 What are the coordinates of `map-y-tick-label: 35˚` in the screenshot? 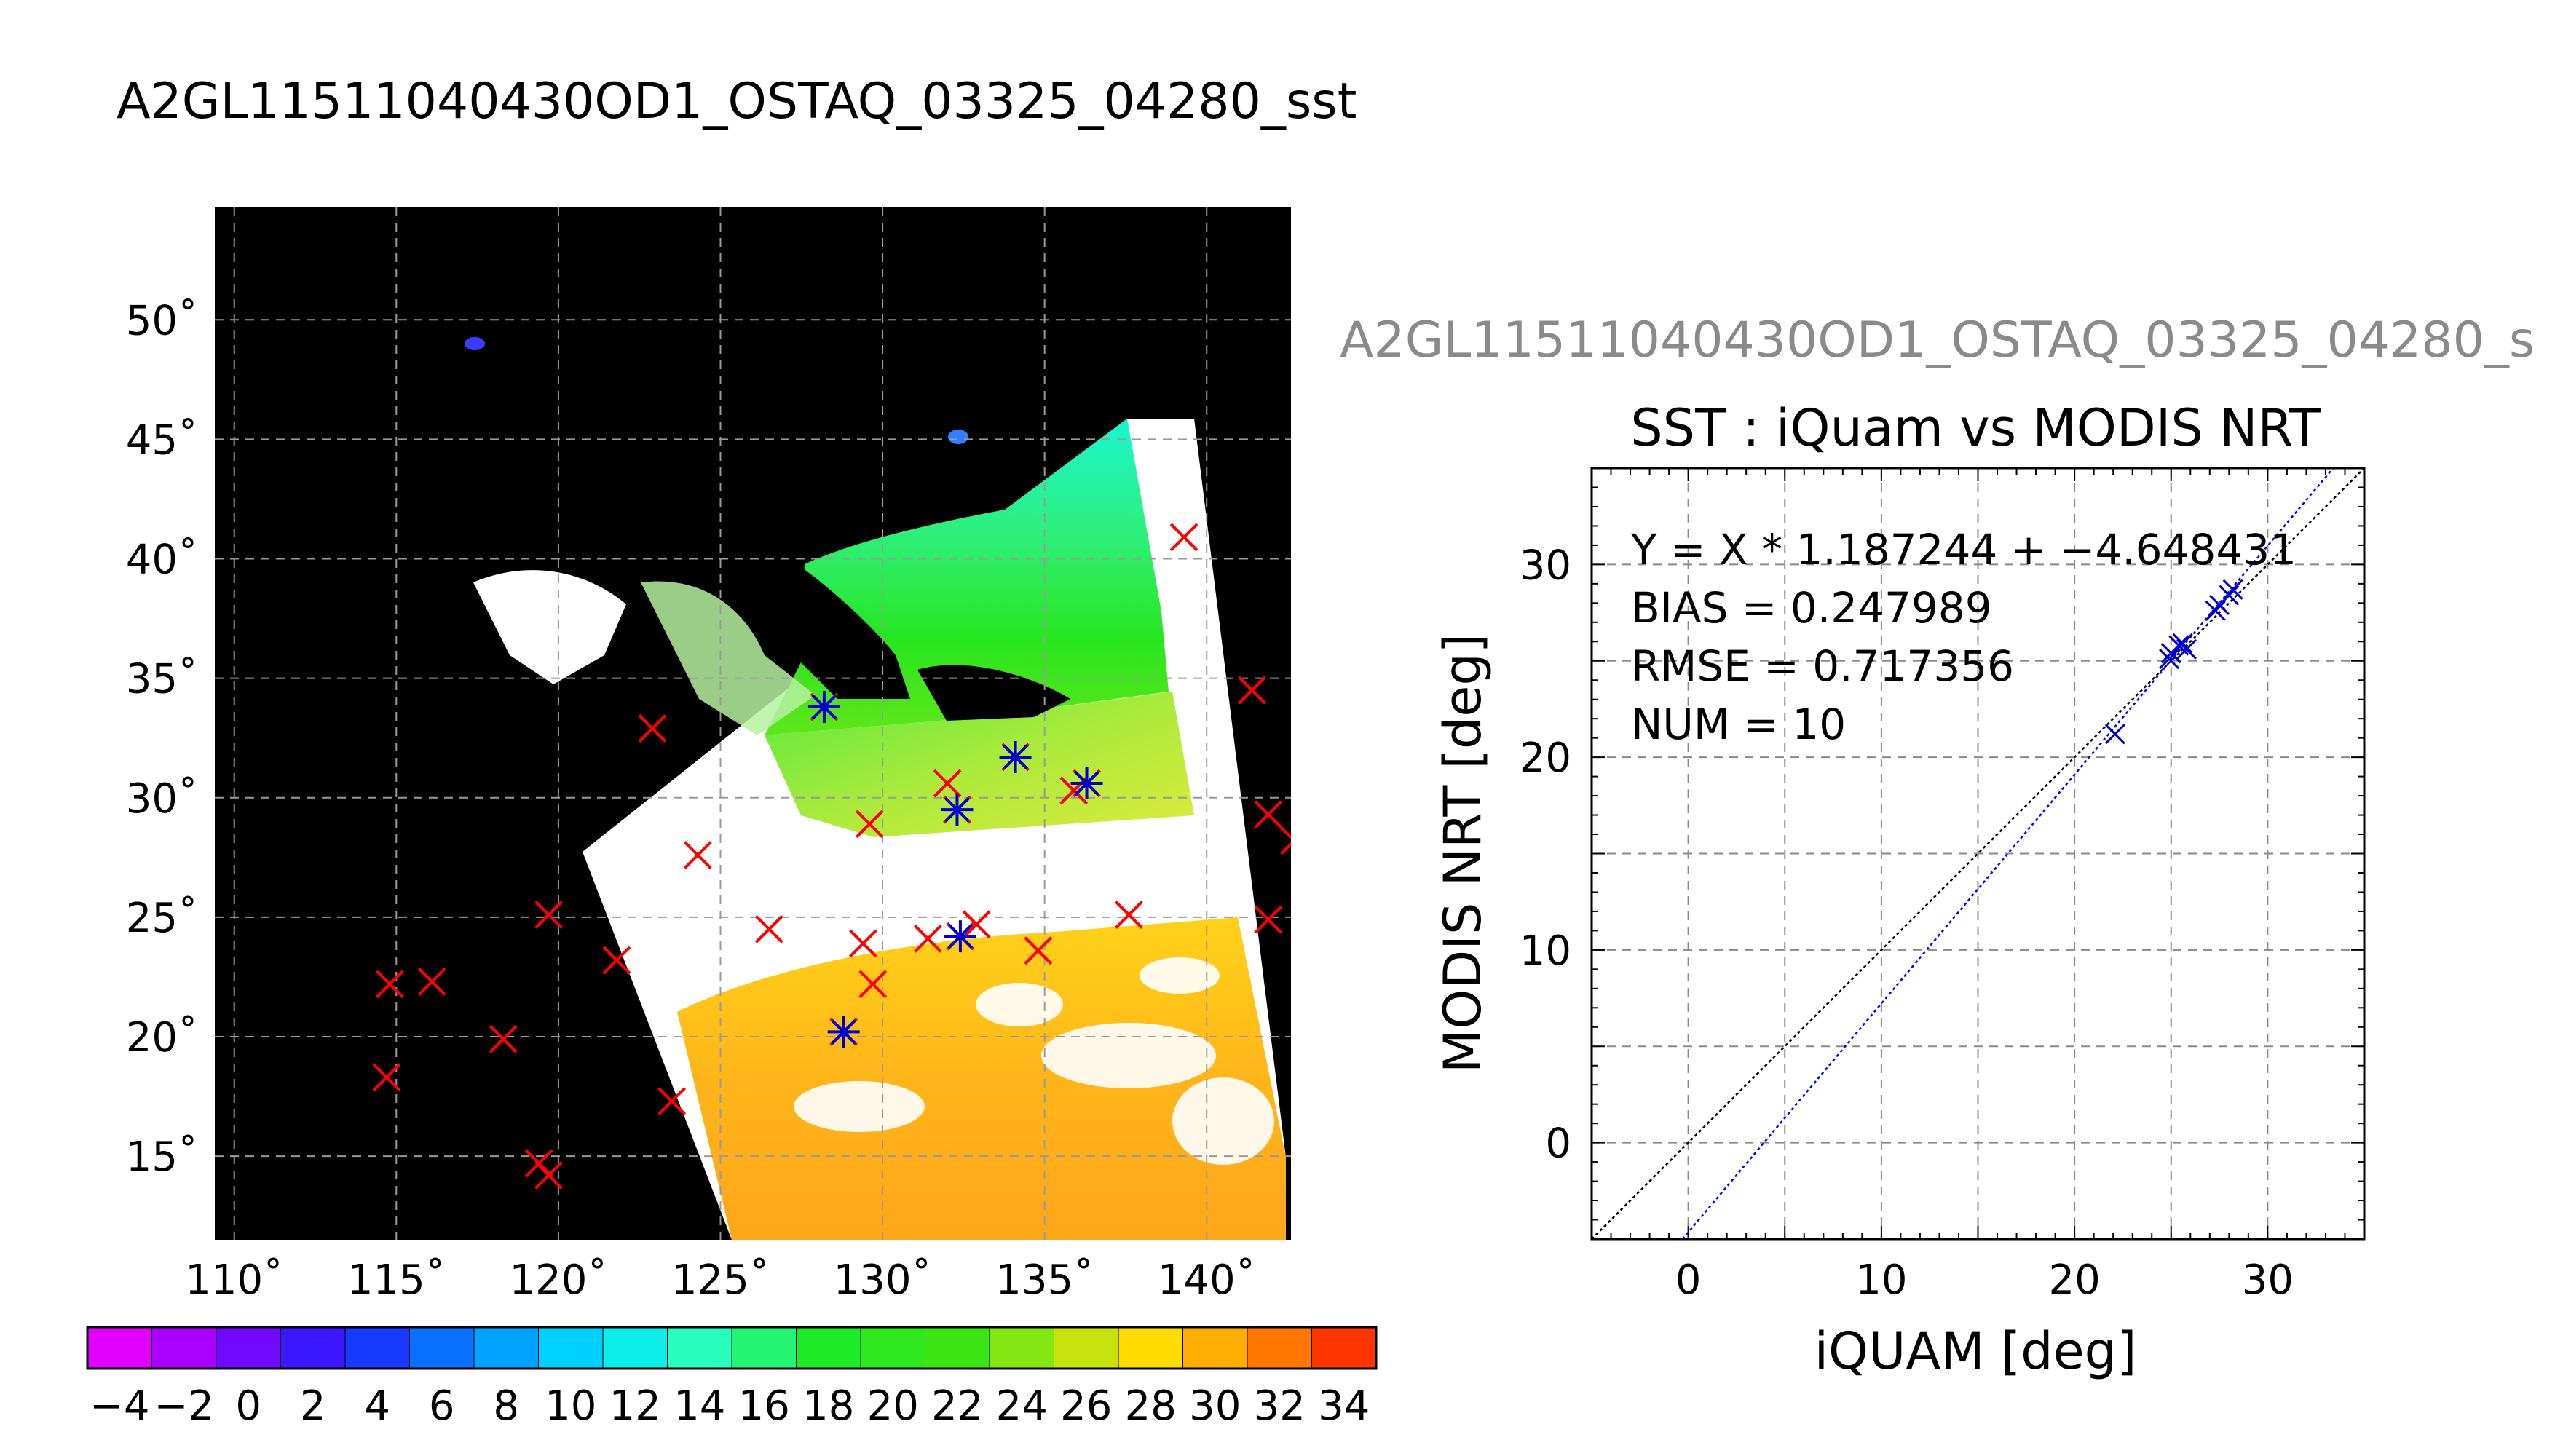 It's located at (162, 679).